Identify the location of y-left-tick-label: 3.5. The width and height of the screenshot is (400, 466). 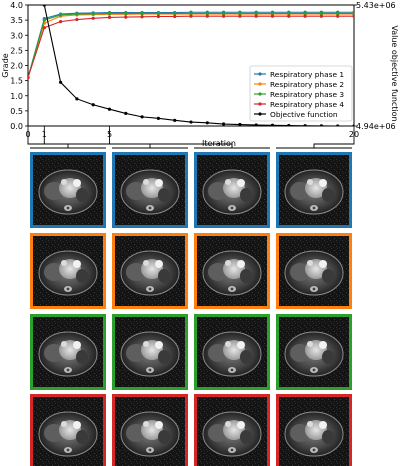
(16, 20).